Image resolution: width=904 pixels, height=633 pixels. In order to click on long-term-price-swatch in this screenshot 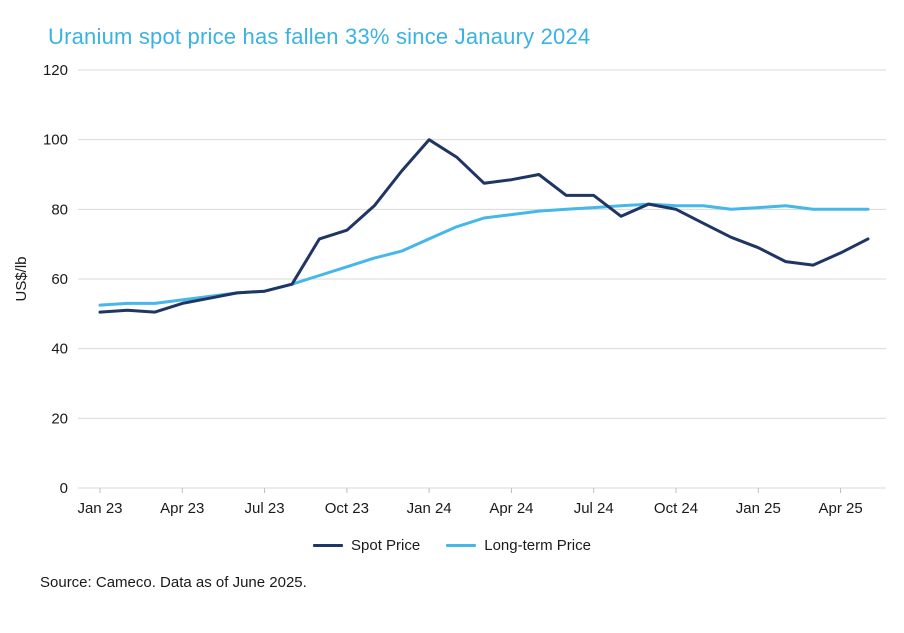, I will do `click(461, 545)`.